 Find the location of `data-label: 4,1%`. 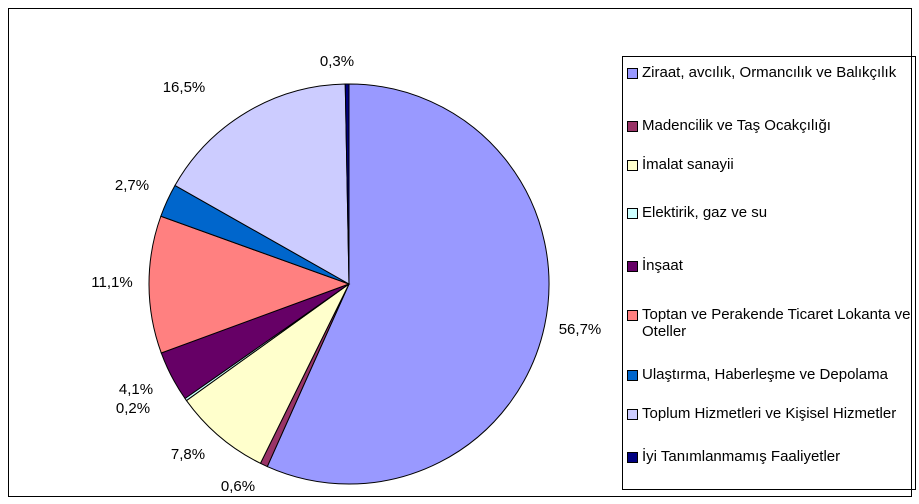

data-label: 4,1% is located at coordinates (136, 389).